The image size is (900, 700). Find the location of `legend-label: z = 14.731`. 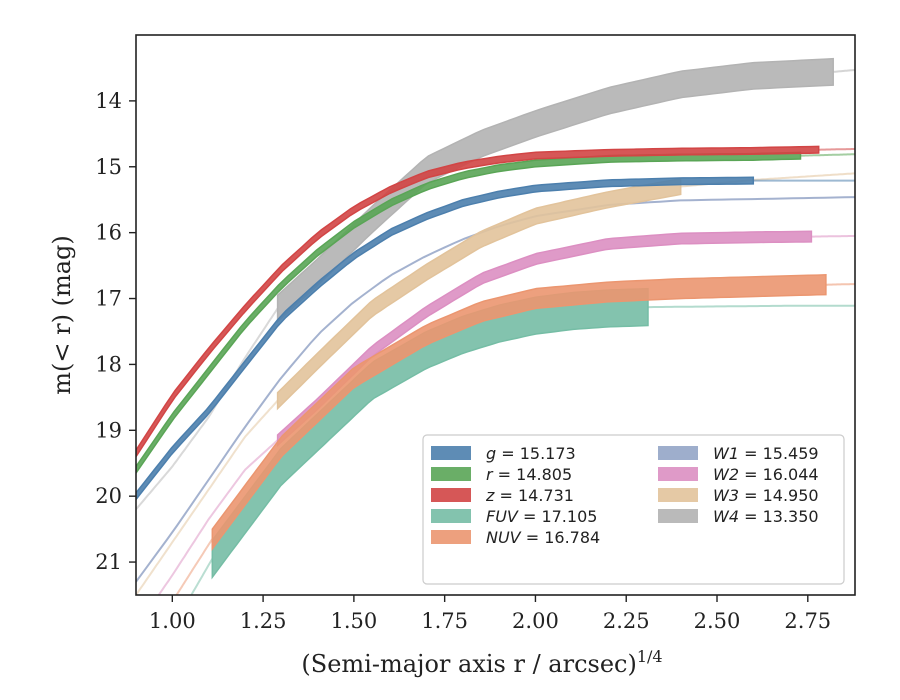

legend-label: z = 14.731 is located at coordinates (529, 495).